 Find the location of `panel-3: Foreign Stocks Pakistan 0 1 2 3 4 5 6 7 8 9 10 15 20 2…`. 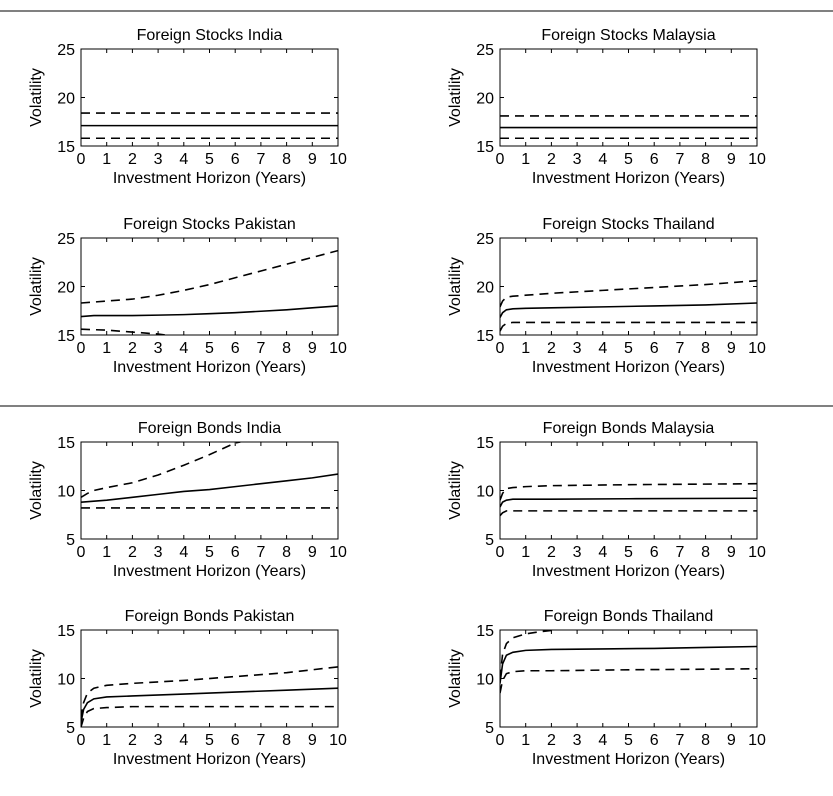

panel-3: Foreign Stocks Pakistan 0 1 2 3 4 5 6 7 8 9 10 15 20 2… is located at coordinates (187, 296).